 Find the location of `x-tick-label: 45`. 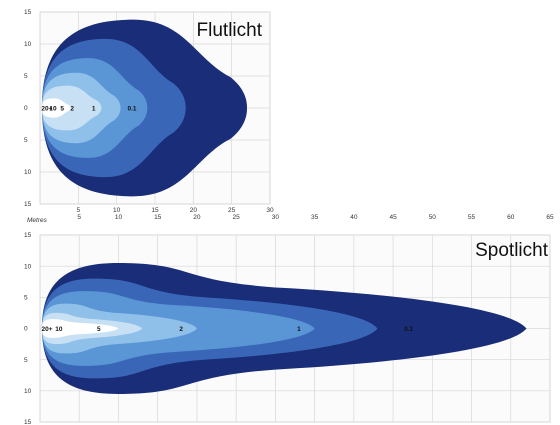

x-tick-label: 45 is located at coordinates (393, 217).